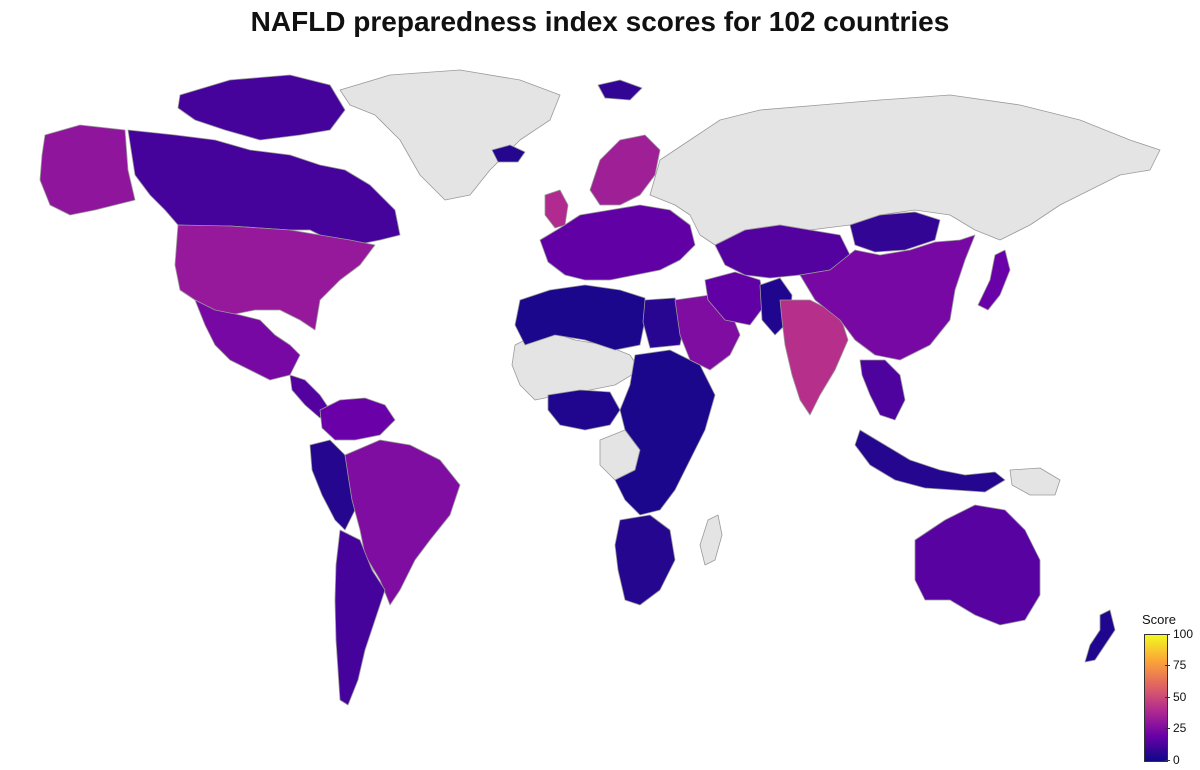 The image size is (1200, 770). What do you see at coordinates (977, 565) in the screenshot?
I see `australia` at bounding box center [977, 565].